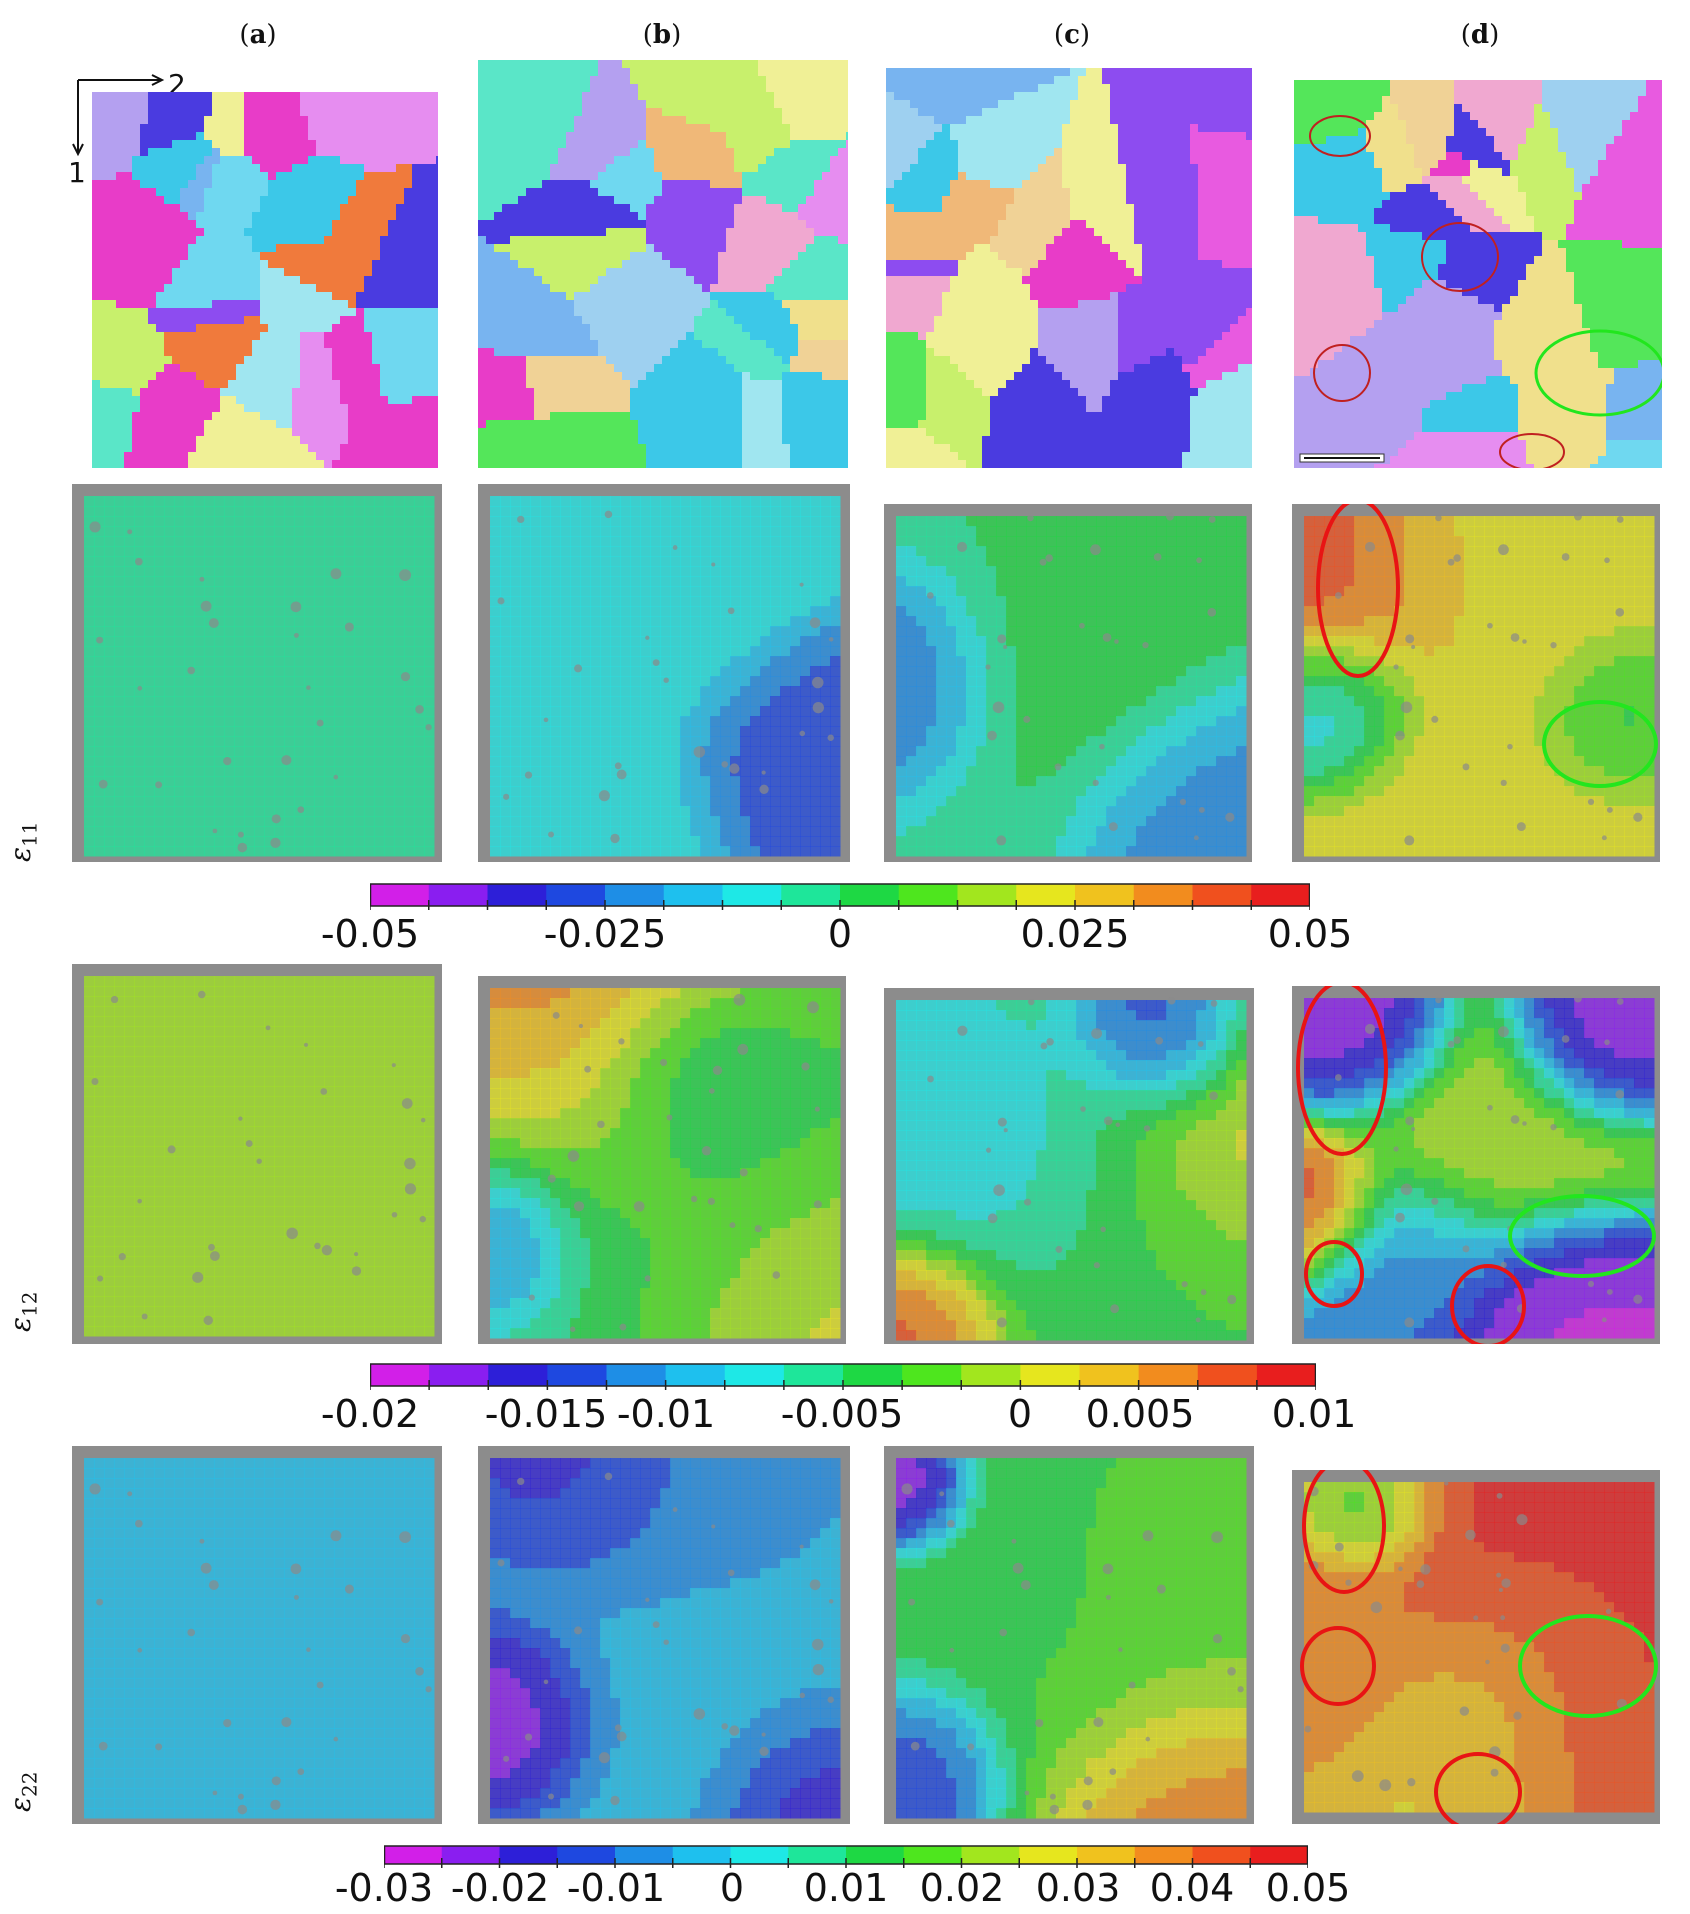  I want to click on ebsd-map-d, so click(1478, 274).